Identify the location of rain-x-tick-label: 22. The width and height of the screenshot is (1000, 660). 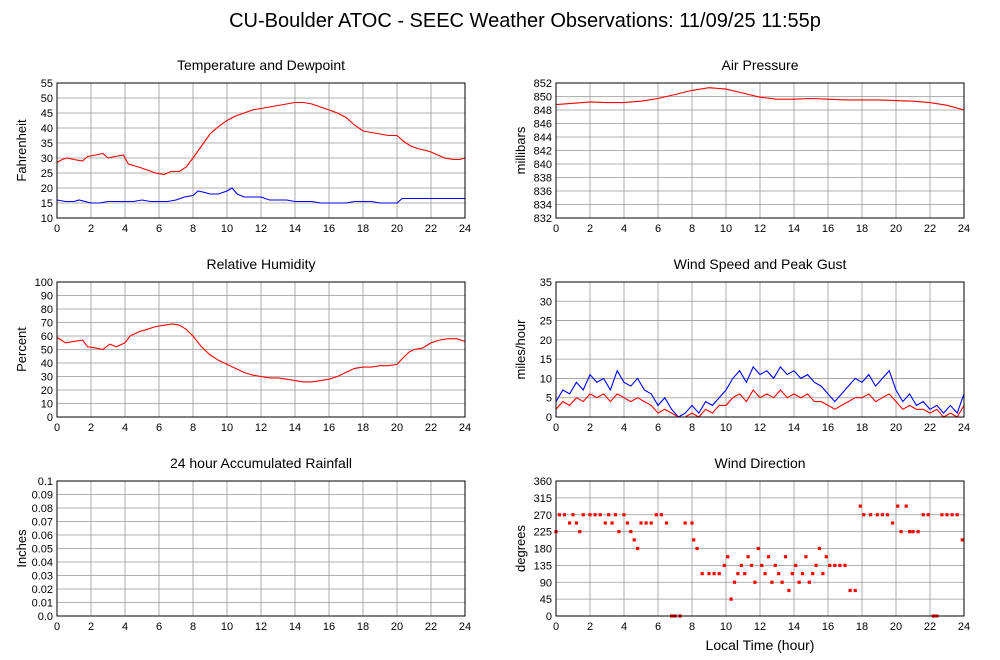
(431, 627).